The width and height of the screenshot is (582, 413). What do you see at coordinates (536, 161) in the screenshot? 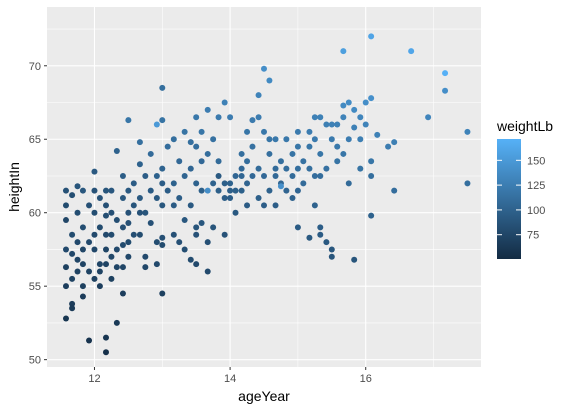
I see `legend-label: 150` at bounding box center [536, 161].